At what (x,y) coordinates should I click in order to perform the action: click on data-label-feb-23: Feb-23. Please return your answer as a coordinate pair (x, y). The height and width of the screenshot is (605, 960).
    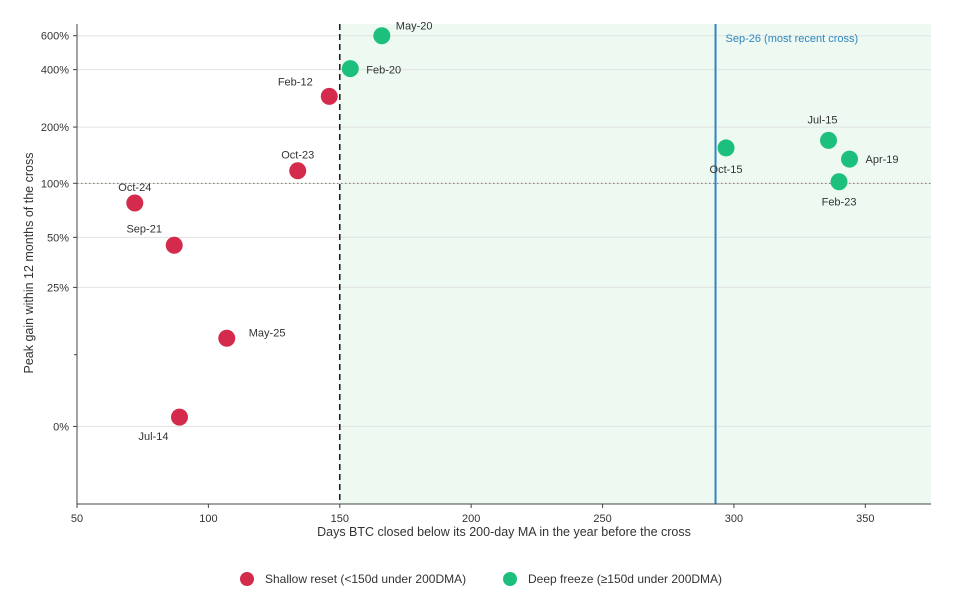
    Looking at the image, I should click on (839, 203).